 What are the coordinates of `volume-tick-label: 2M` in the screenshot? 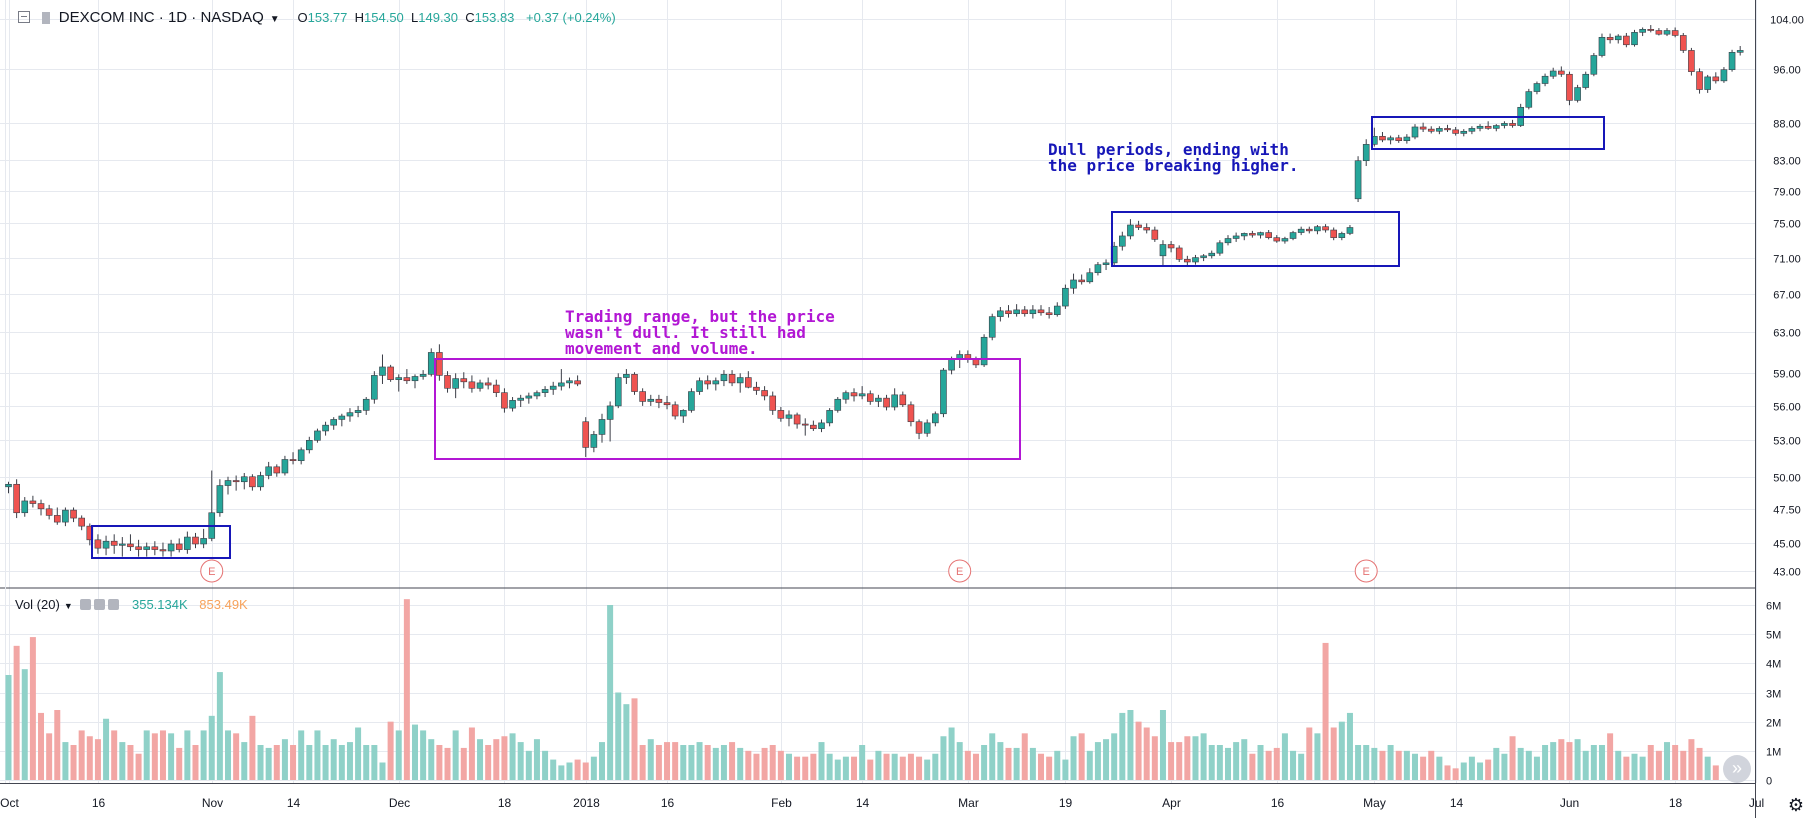 It's located at (1773, 724).